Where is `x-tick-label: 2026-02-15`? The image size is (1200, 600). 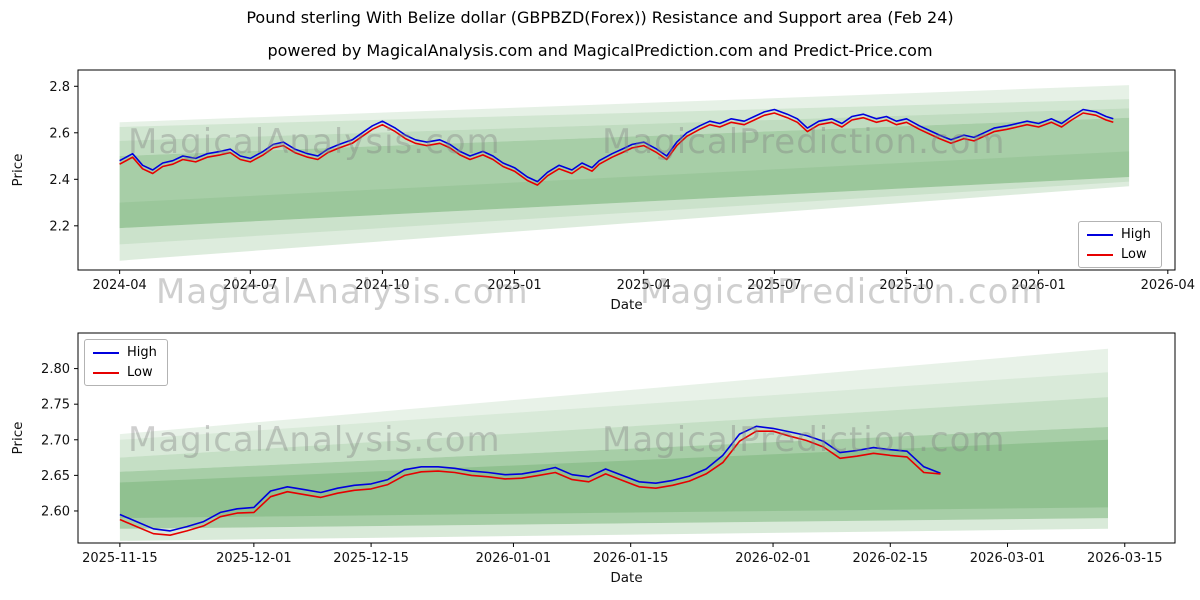
x-tick-label: 2026-02-15 is located at coordinates (891, 558).